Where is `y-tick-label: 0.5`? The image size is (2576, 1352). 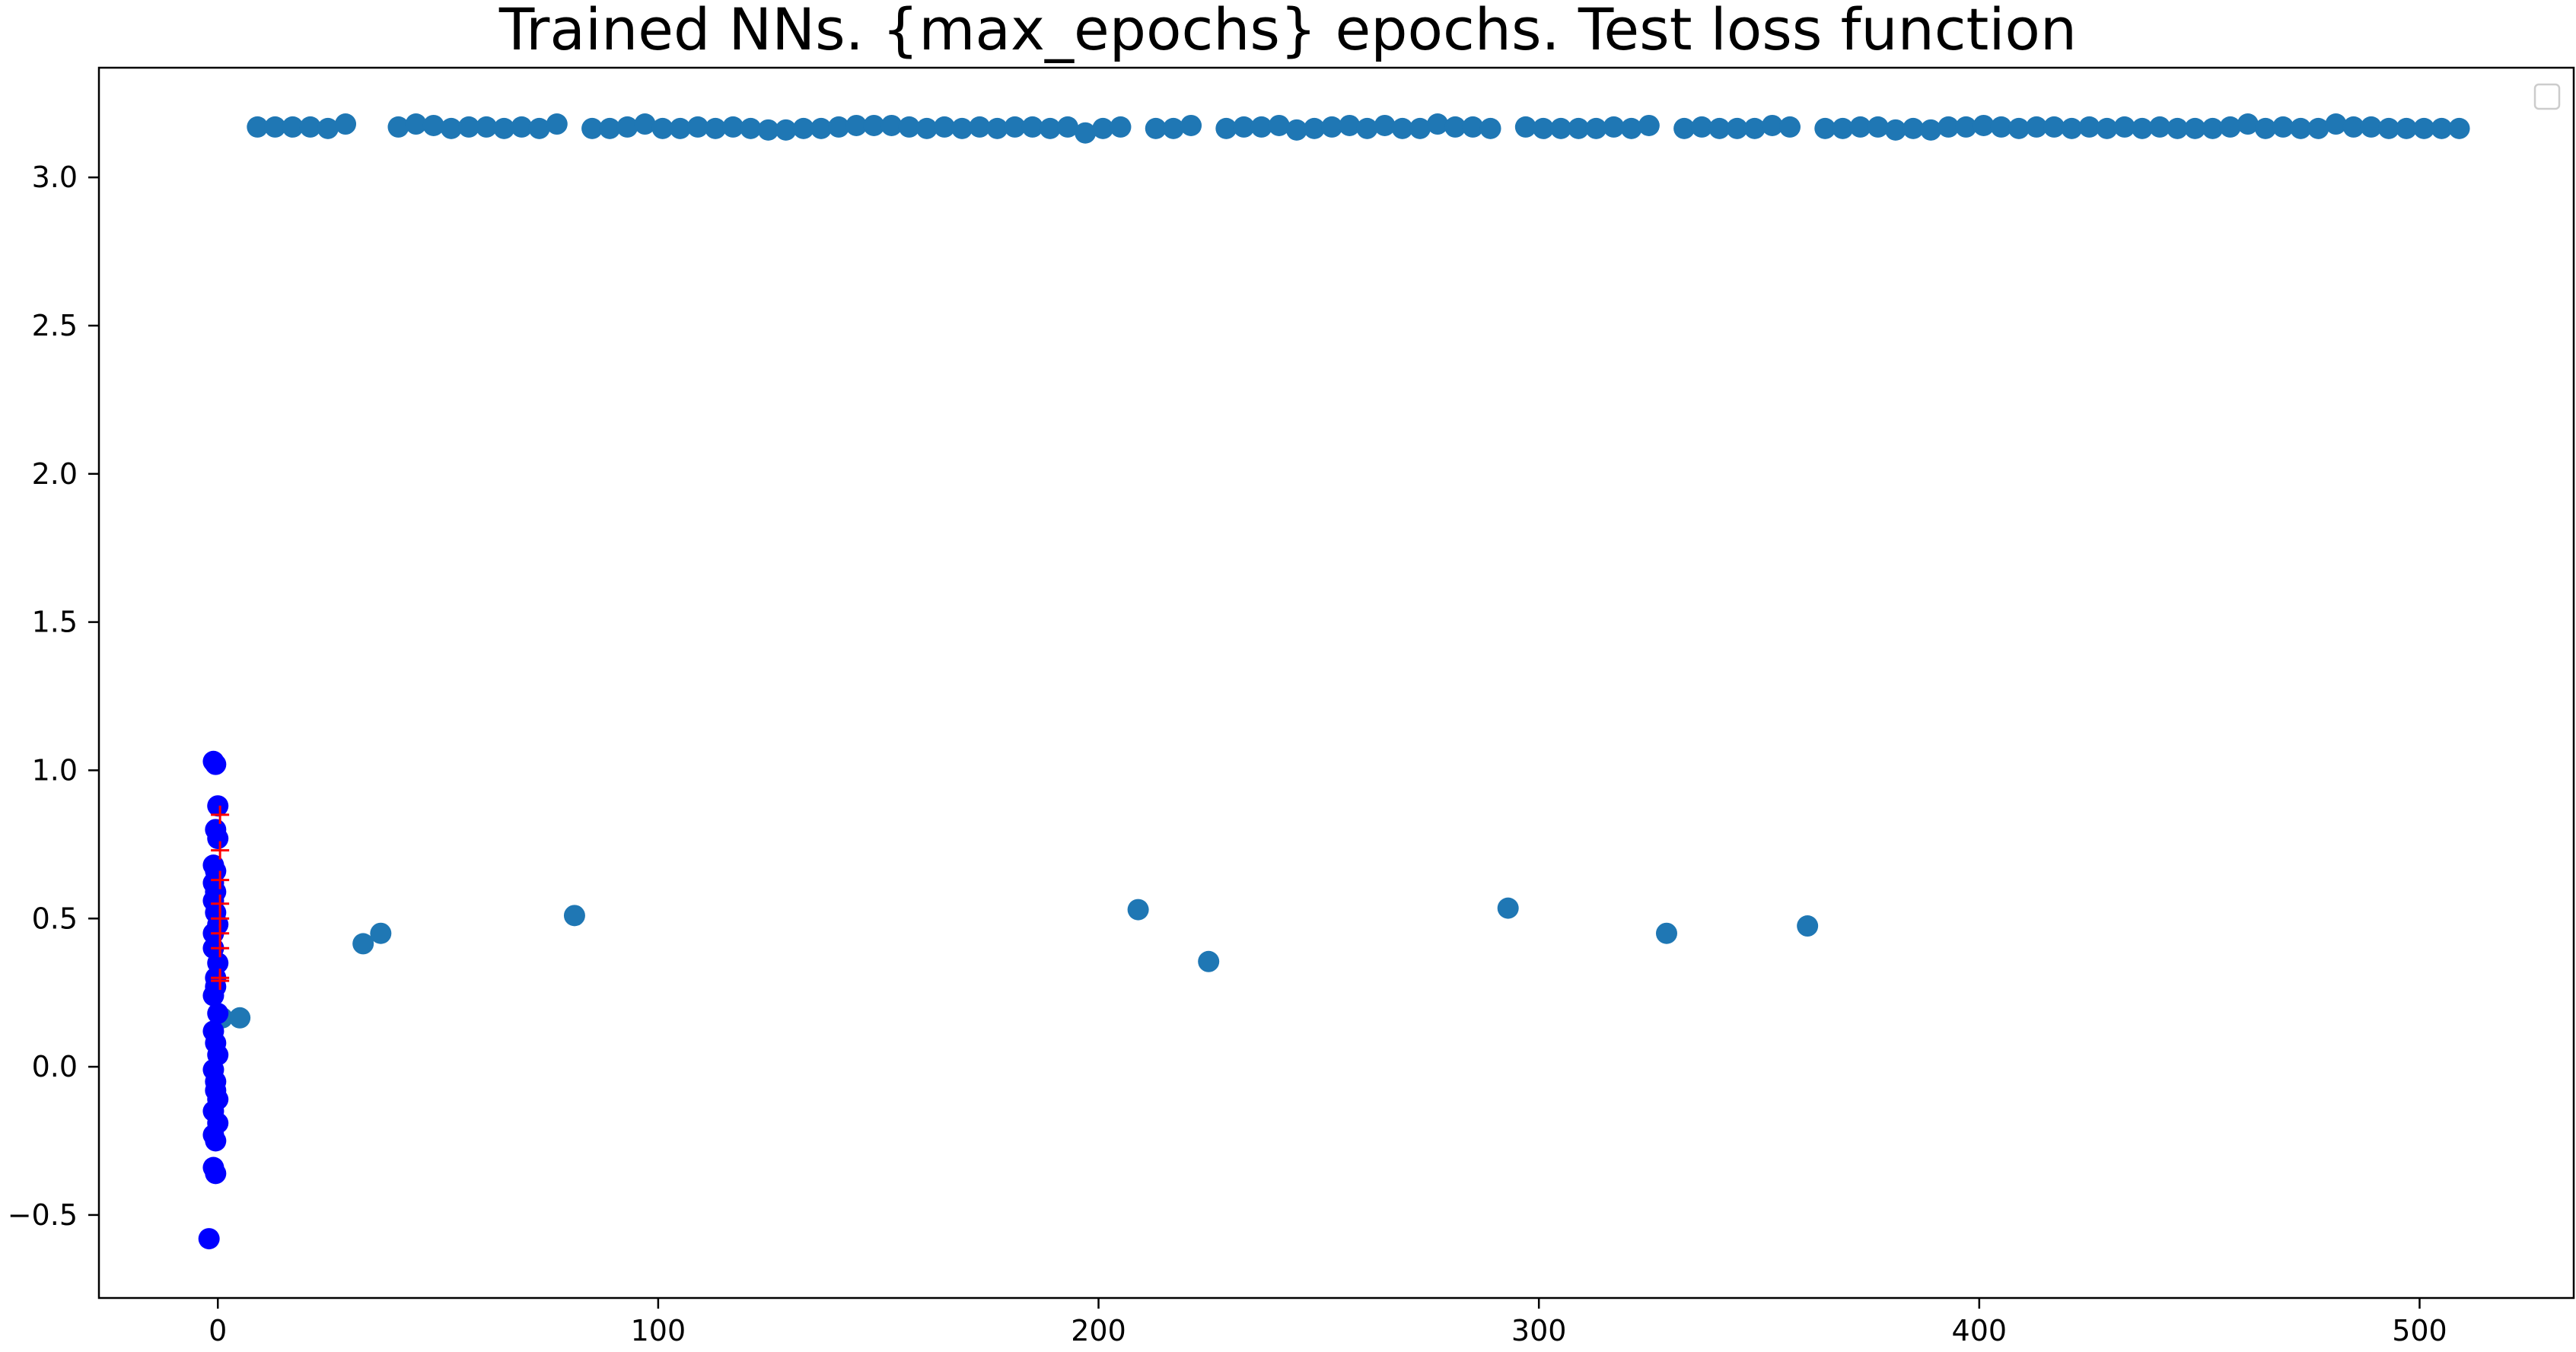 y-tick-label: 0.5 is located at coordinates (55, 919).